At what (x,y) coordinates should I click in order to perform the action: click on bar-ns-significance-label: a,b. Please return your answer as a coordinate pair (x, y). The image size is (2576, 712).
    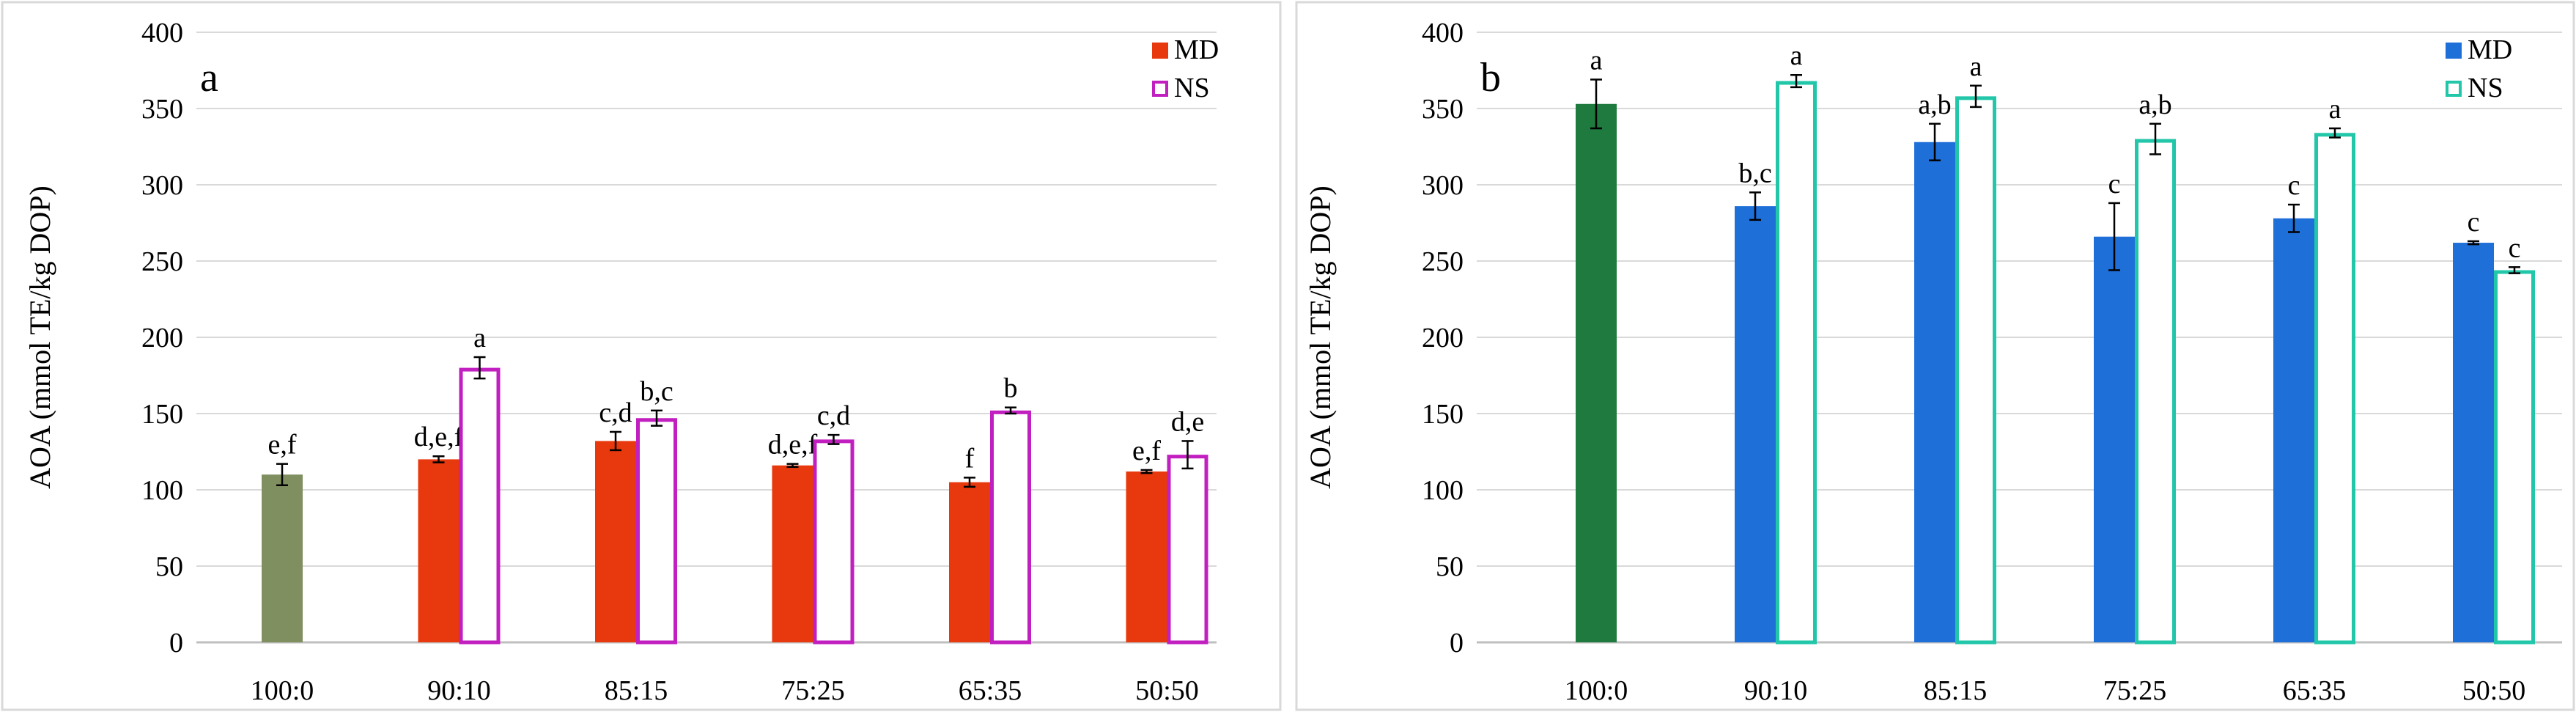
    Looking at the image, I should click on (2154, 104).